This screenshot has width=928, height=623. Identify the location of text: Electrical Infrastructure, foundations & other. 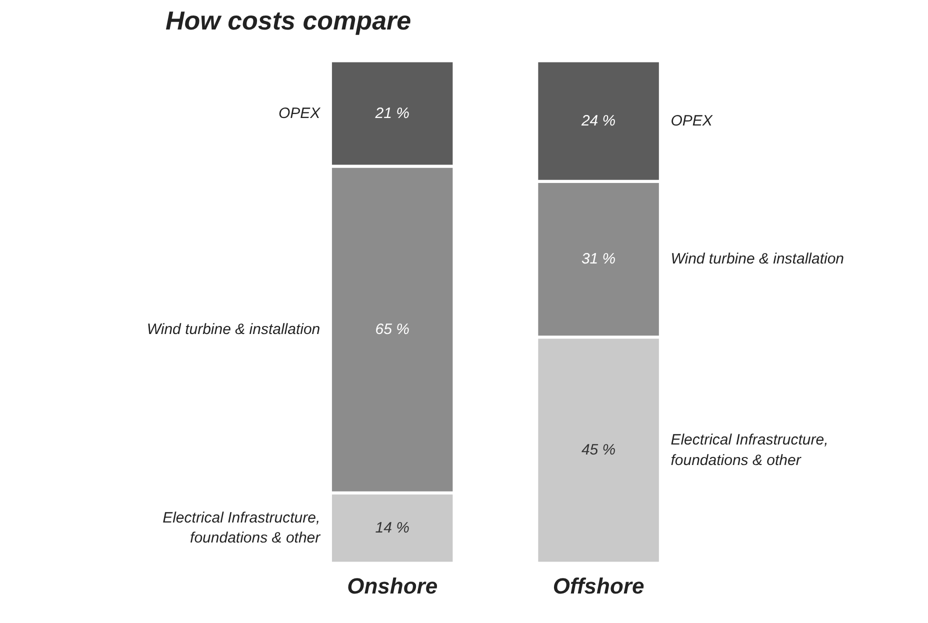
(749, 450).